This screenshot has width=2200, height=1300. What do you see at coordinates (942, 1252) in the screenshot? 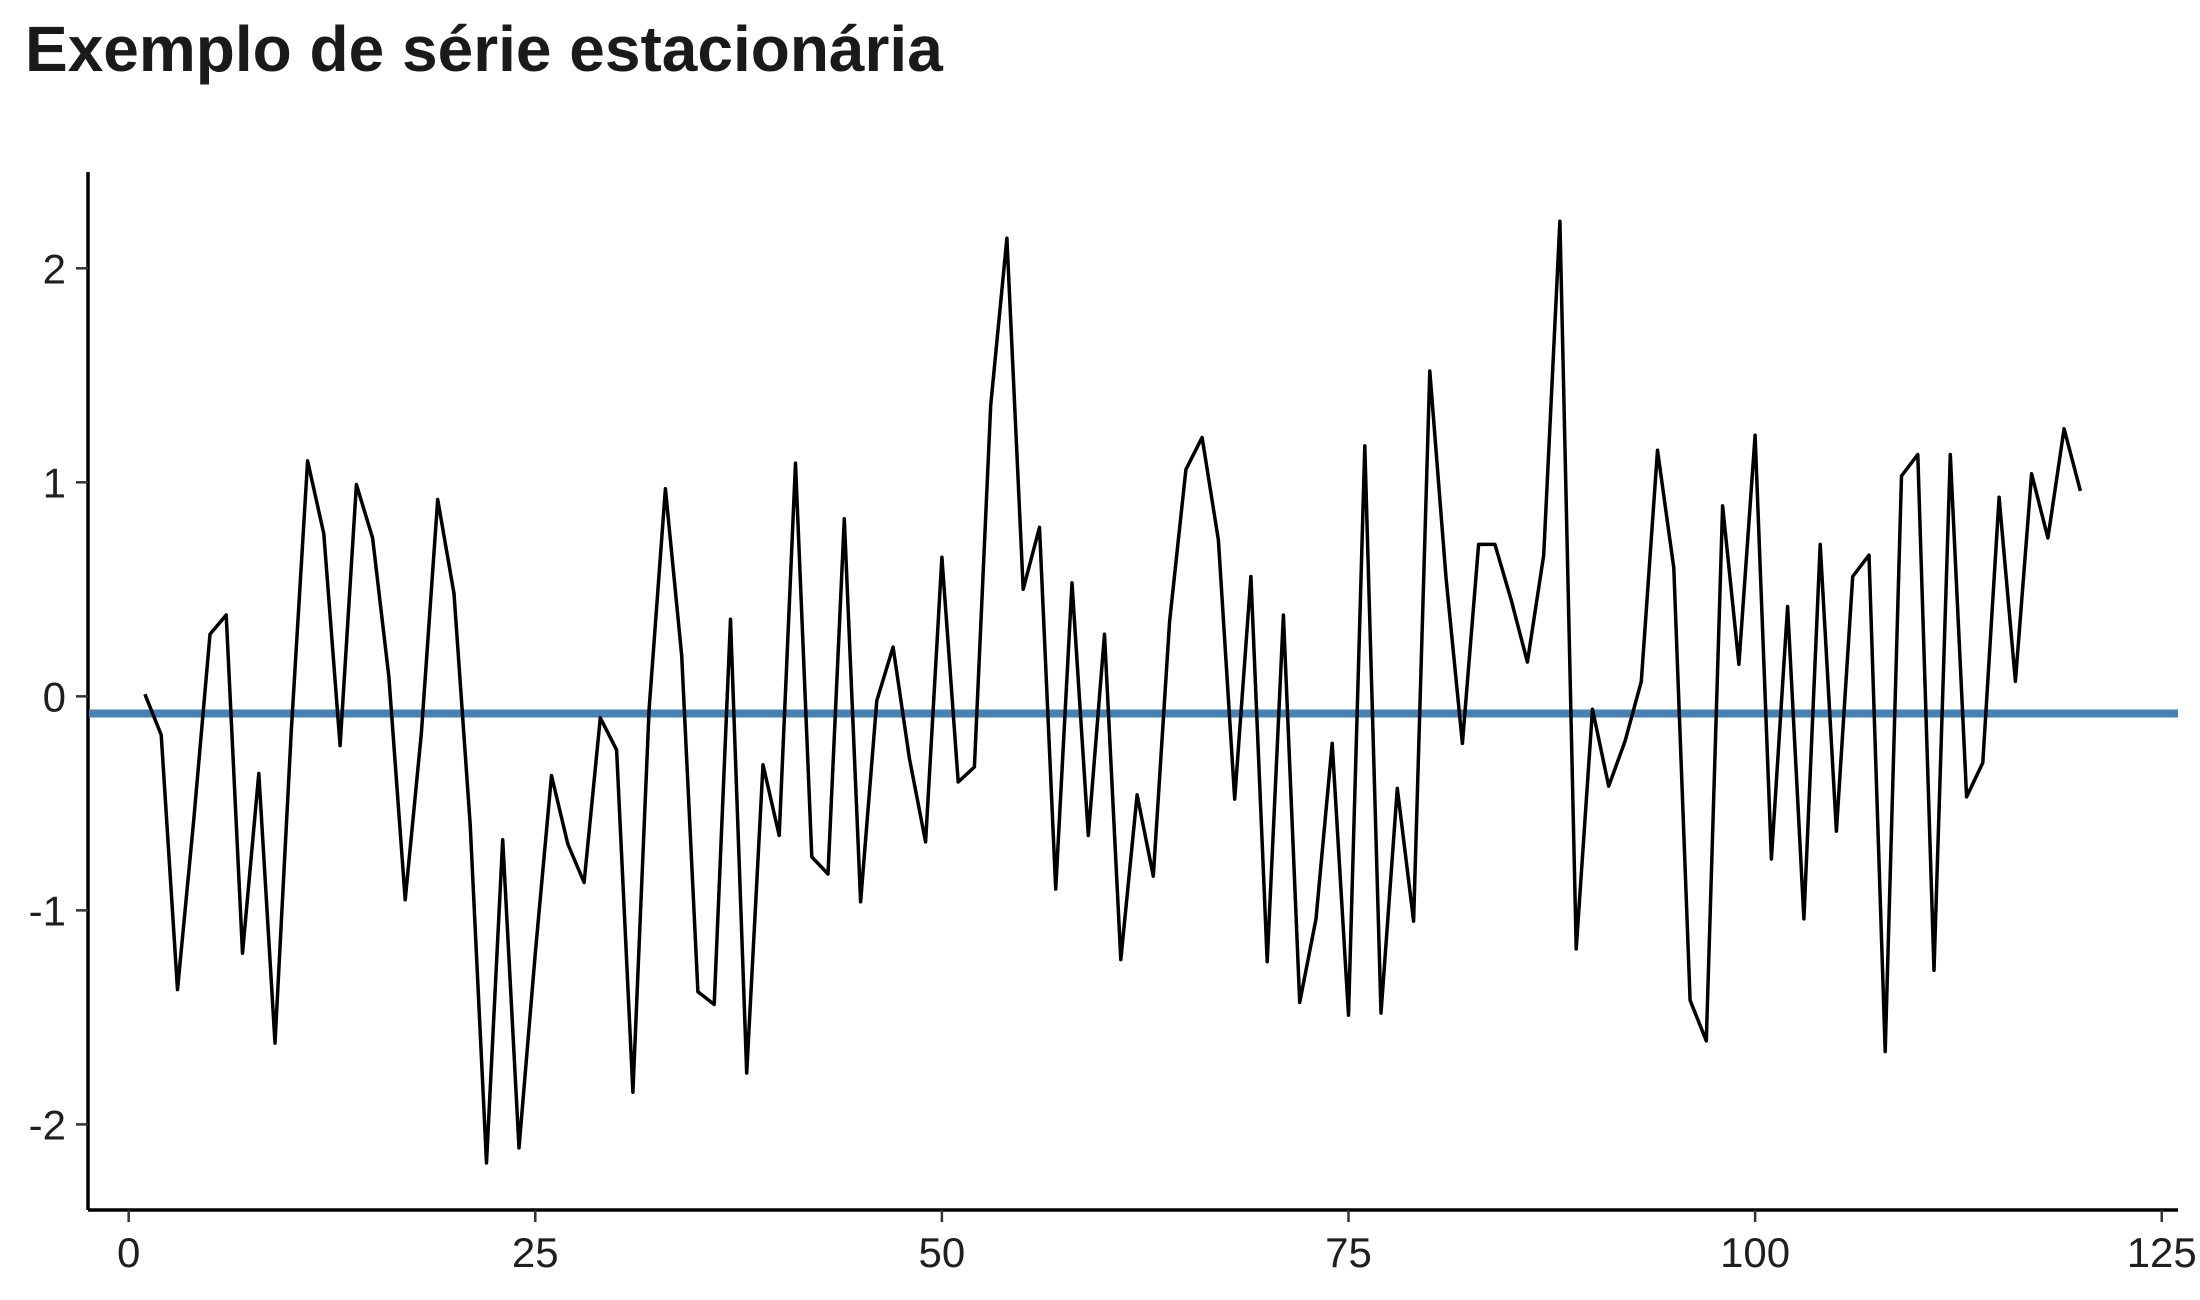
I see `x-tick-label: 50` at bounding box center [942, 1252].